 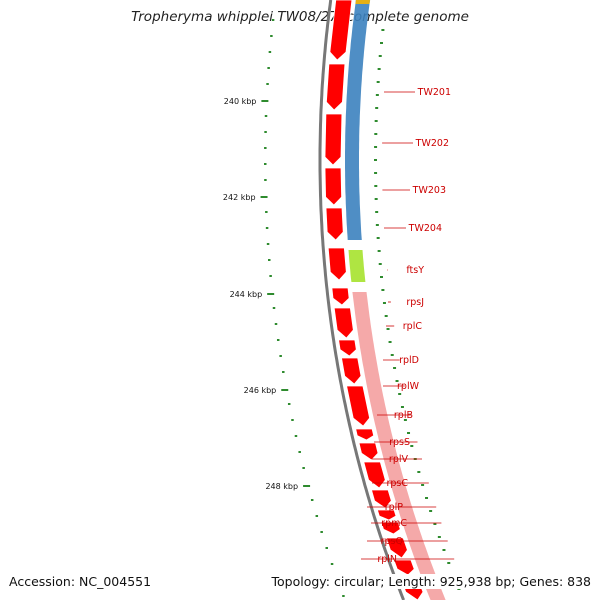 I want to click on backbone-track, so click(x=361, y=300).